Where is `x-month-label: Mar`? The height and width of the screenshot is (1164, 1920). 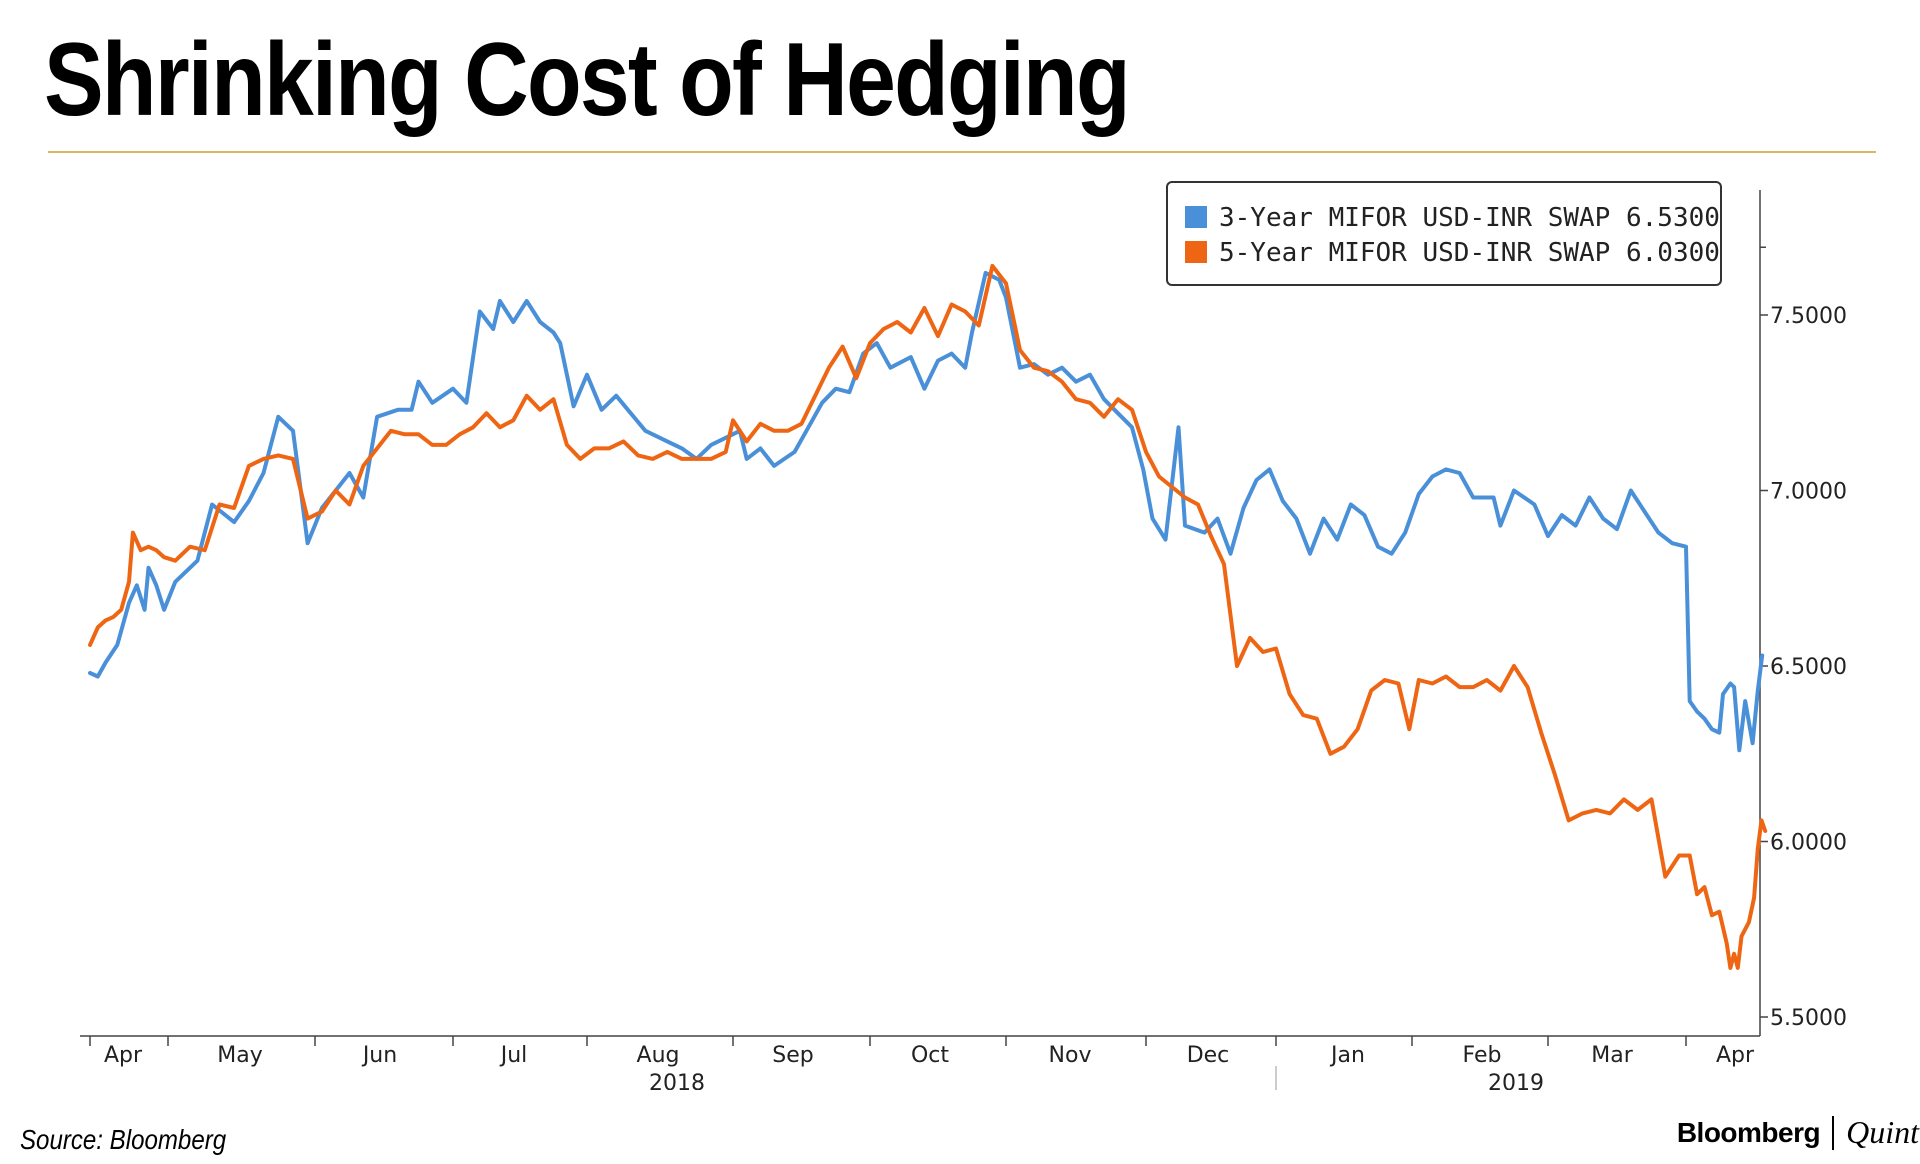
x-month-label: Mar is located at coordinates (1612, 1055).